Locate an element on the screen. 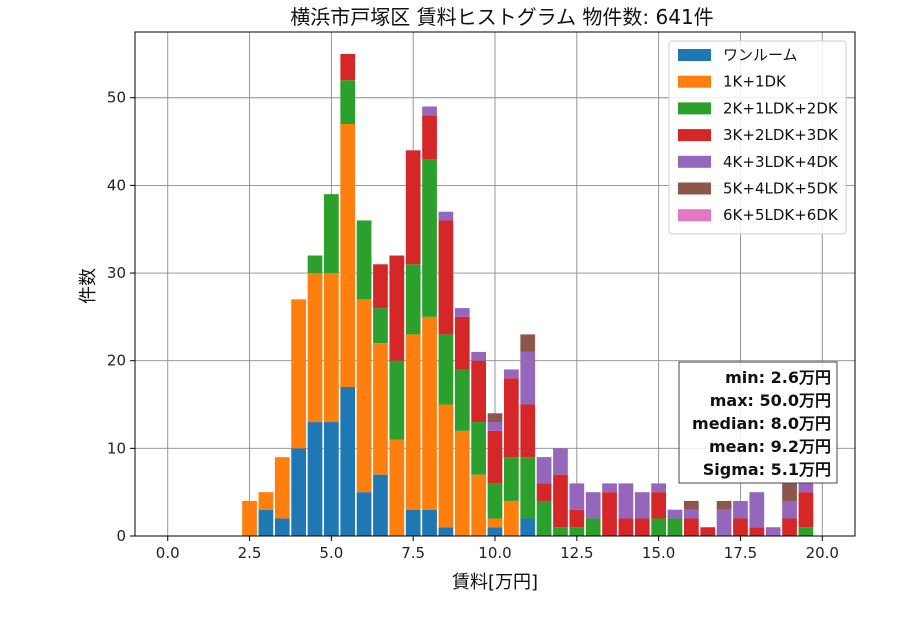  y-tick-label: 30 is located at coordinates (116, 273).